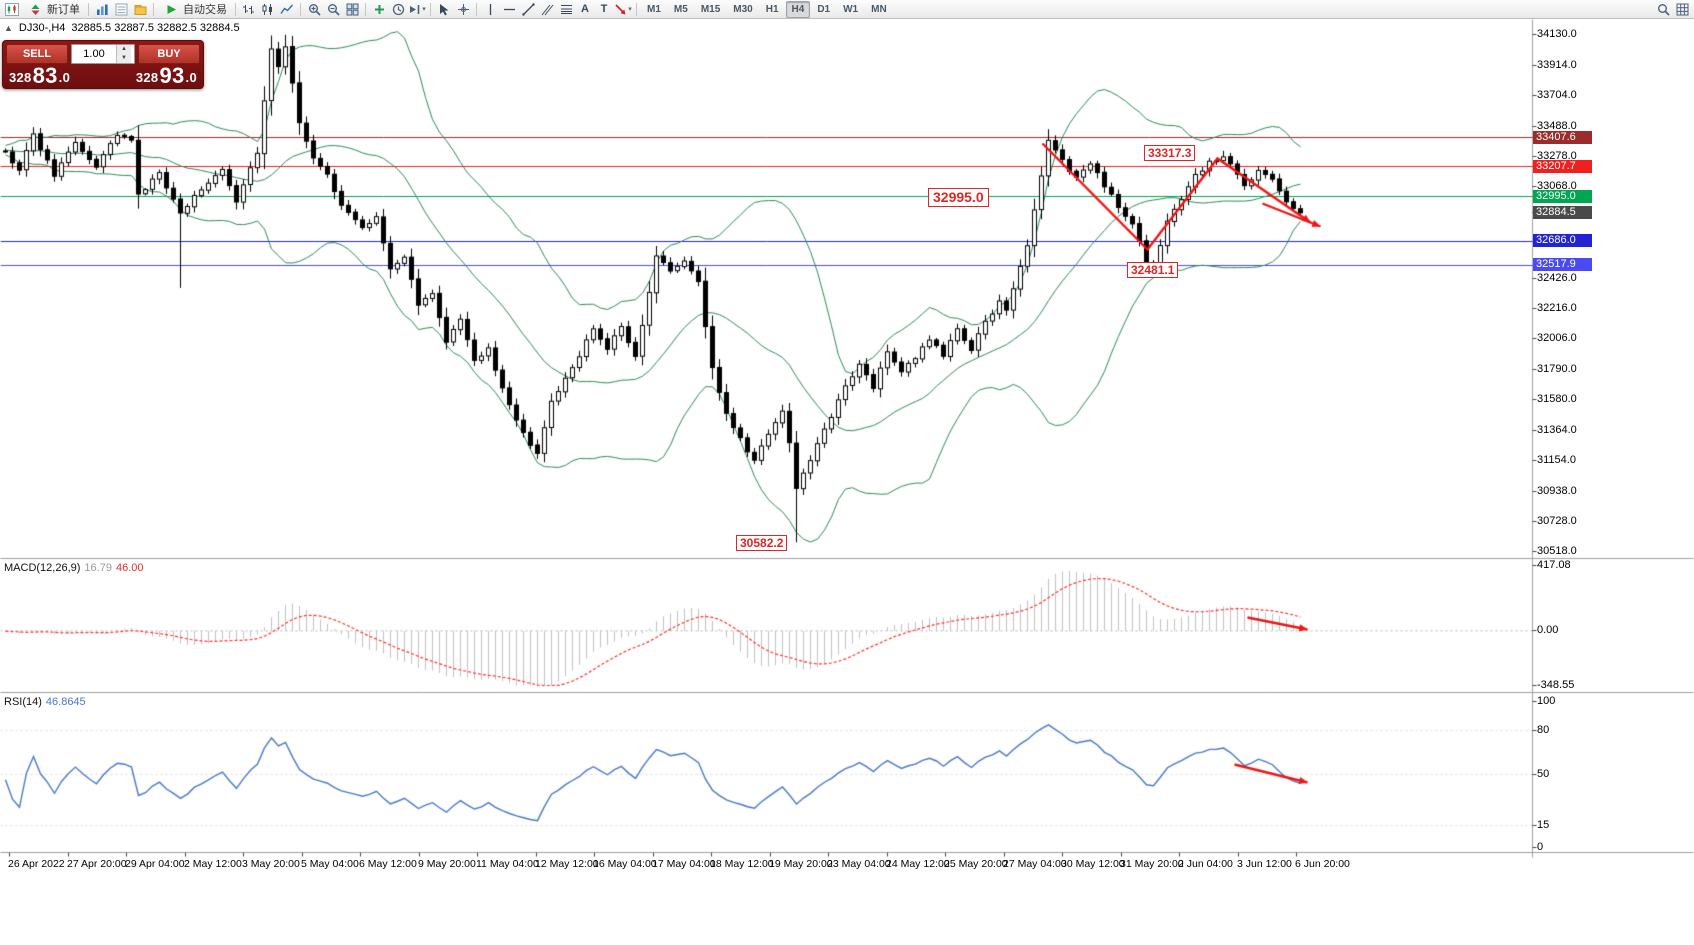 This screenshot has width=1694, height=945. What do you see at coordinates (1682, 9) in the screenshot?
I see `grid-icon` at bounding box center [1682, 9].